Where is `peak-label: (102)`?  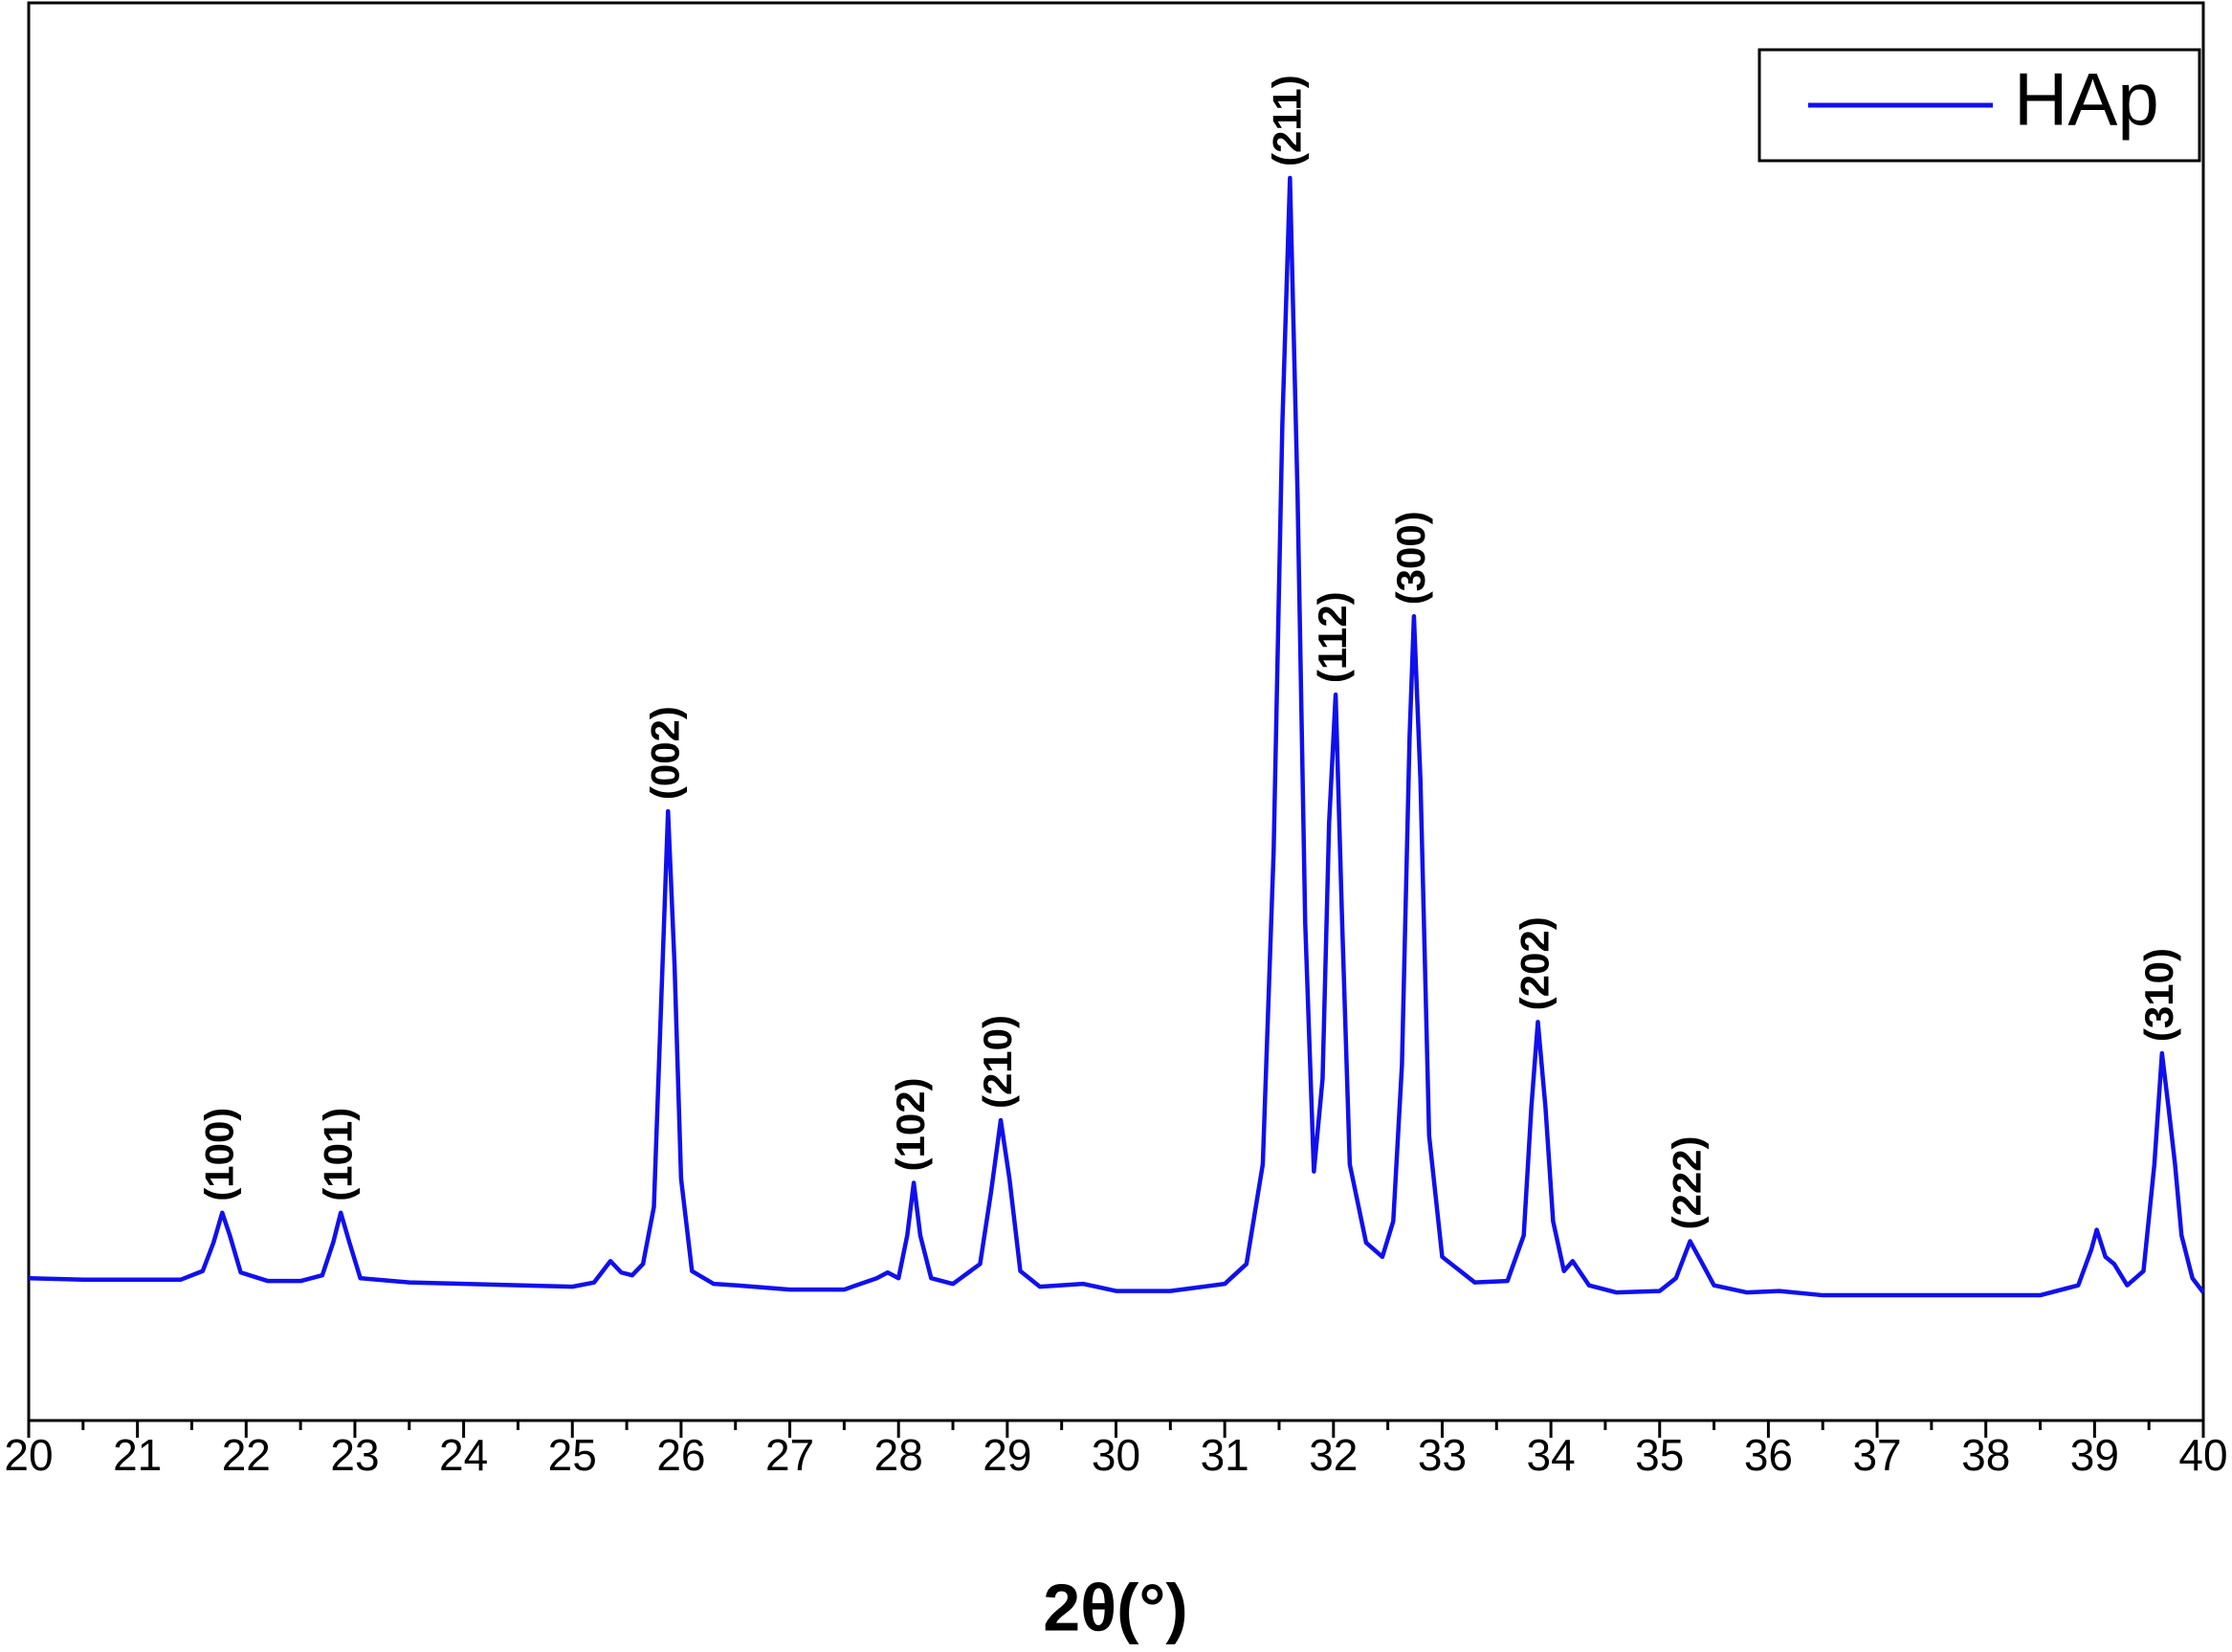 peak-label: (102) is located at coordinates (910, 1124).